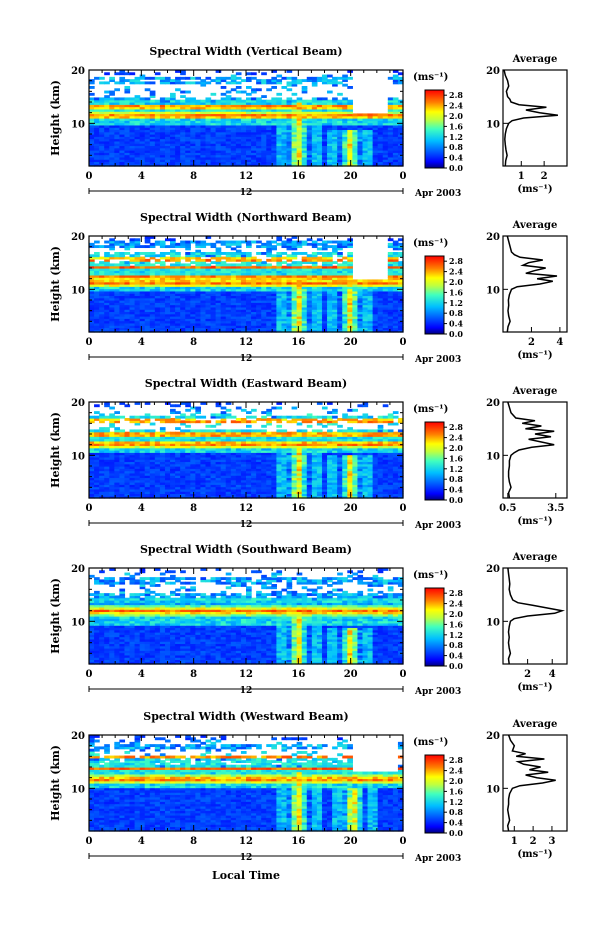  What do you see at coordinates (55, 118) in the screenshot?
I see `y-axis-label: Height (km)` at bounding box center [55, 118].